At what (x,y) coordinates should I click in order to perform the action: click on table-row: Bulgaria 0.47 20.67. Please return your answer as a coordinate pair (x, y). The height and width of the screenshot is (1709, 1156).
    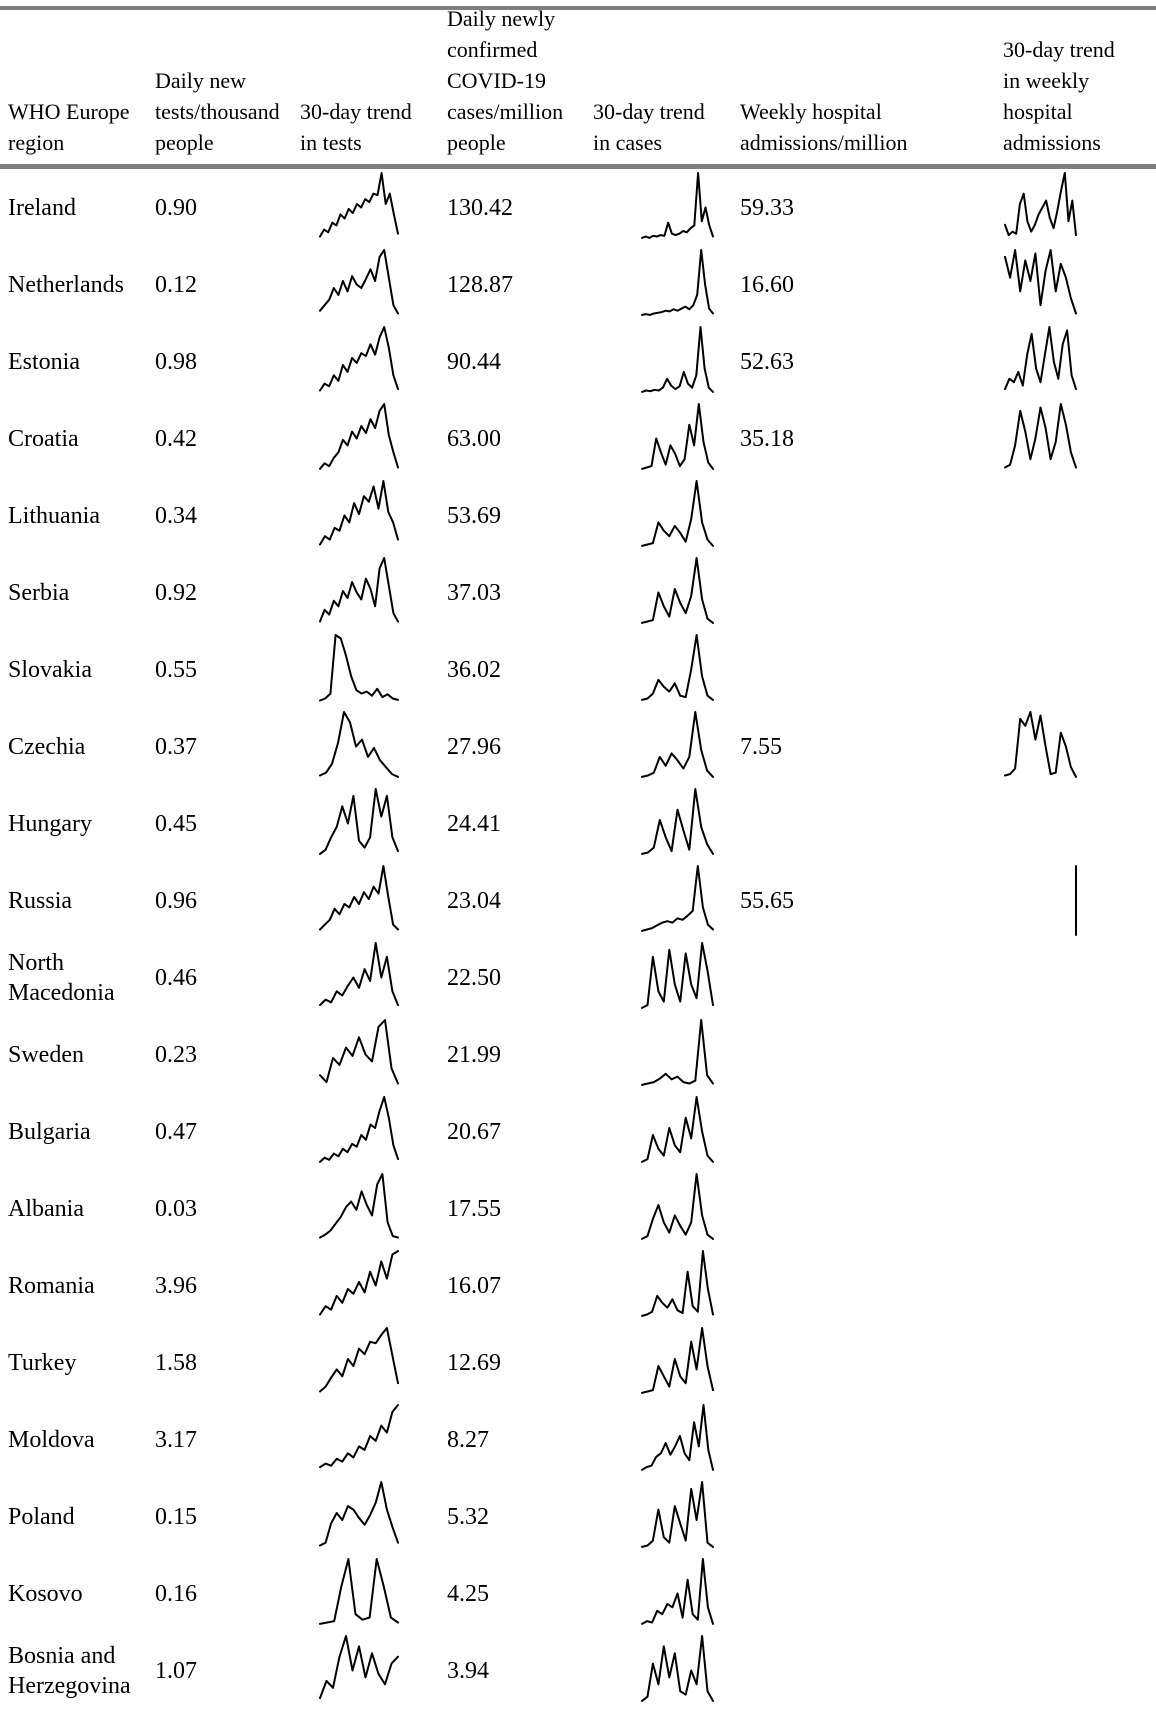
    Looking at the image, I should click on (578, 1131).